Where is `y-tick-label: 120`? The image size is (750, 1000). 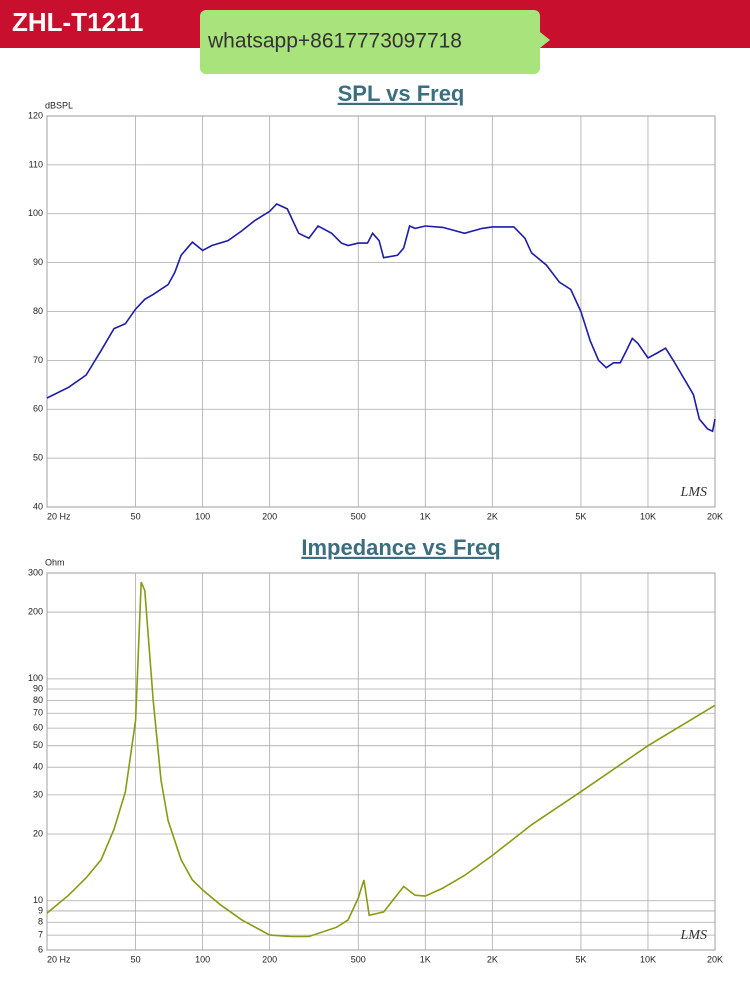
y-tick-label: 120 is located at coordinates (35, 115).